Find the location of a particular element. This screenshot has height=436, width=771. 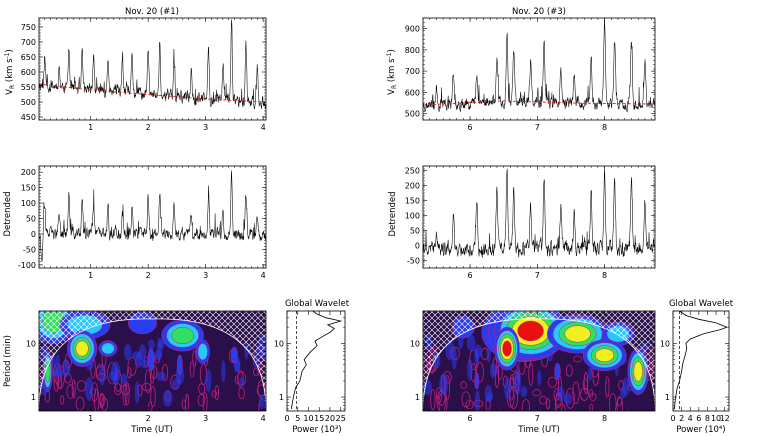

title-global-wavelet-2: Global Wavelet is located at coordinates (701, 304).